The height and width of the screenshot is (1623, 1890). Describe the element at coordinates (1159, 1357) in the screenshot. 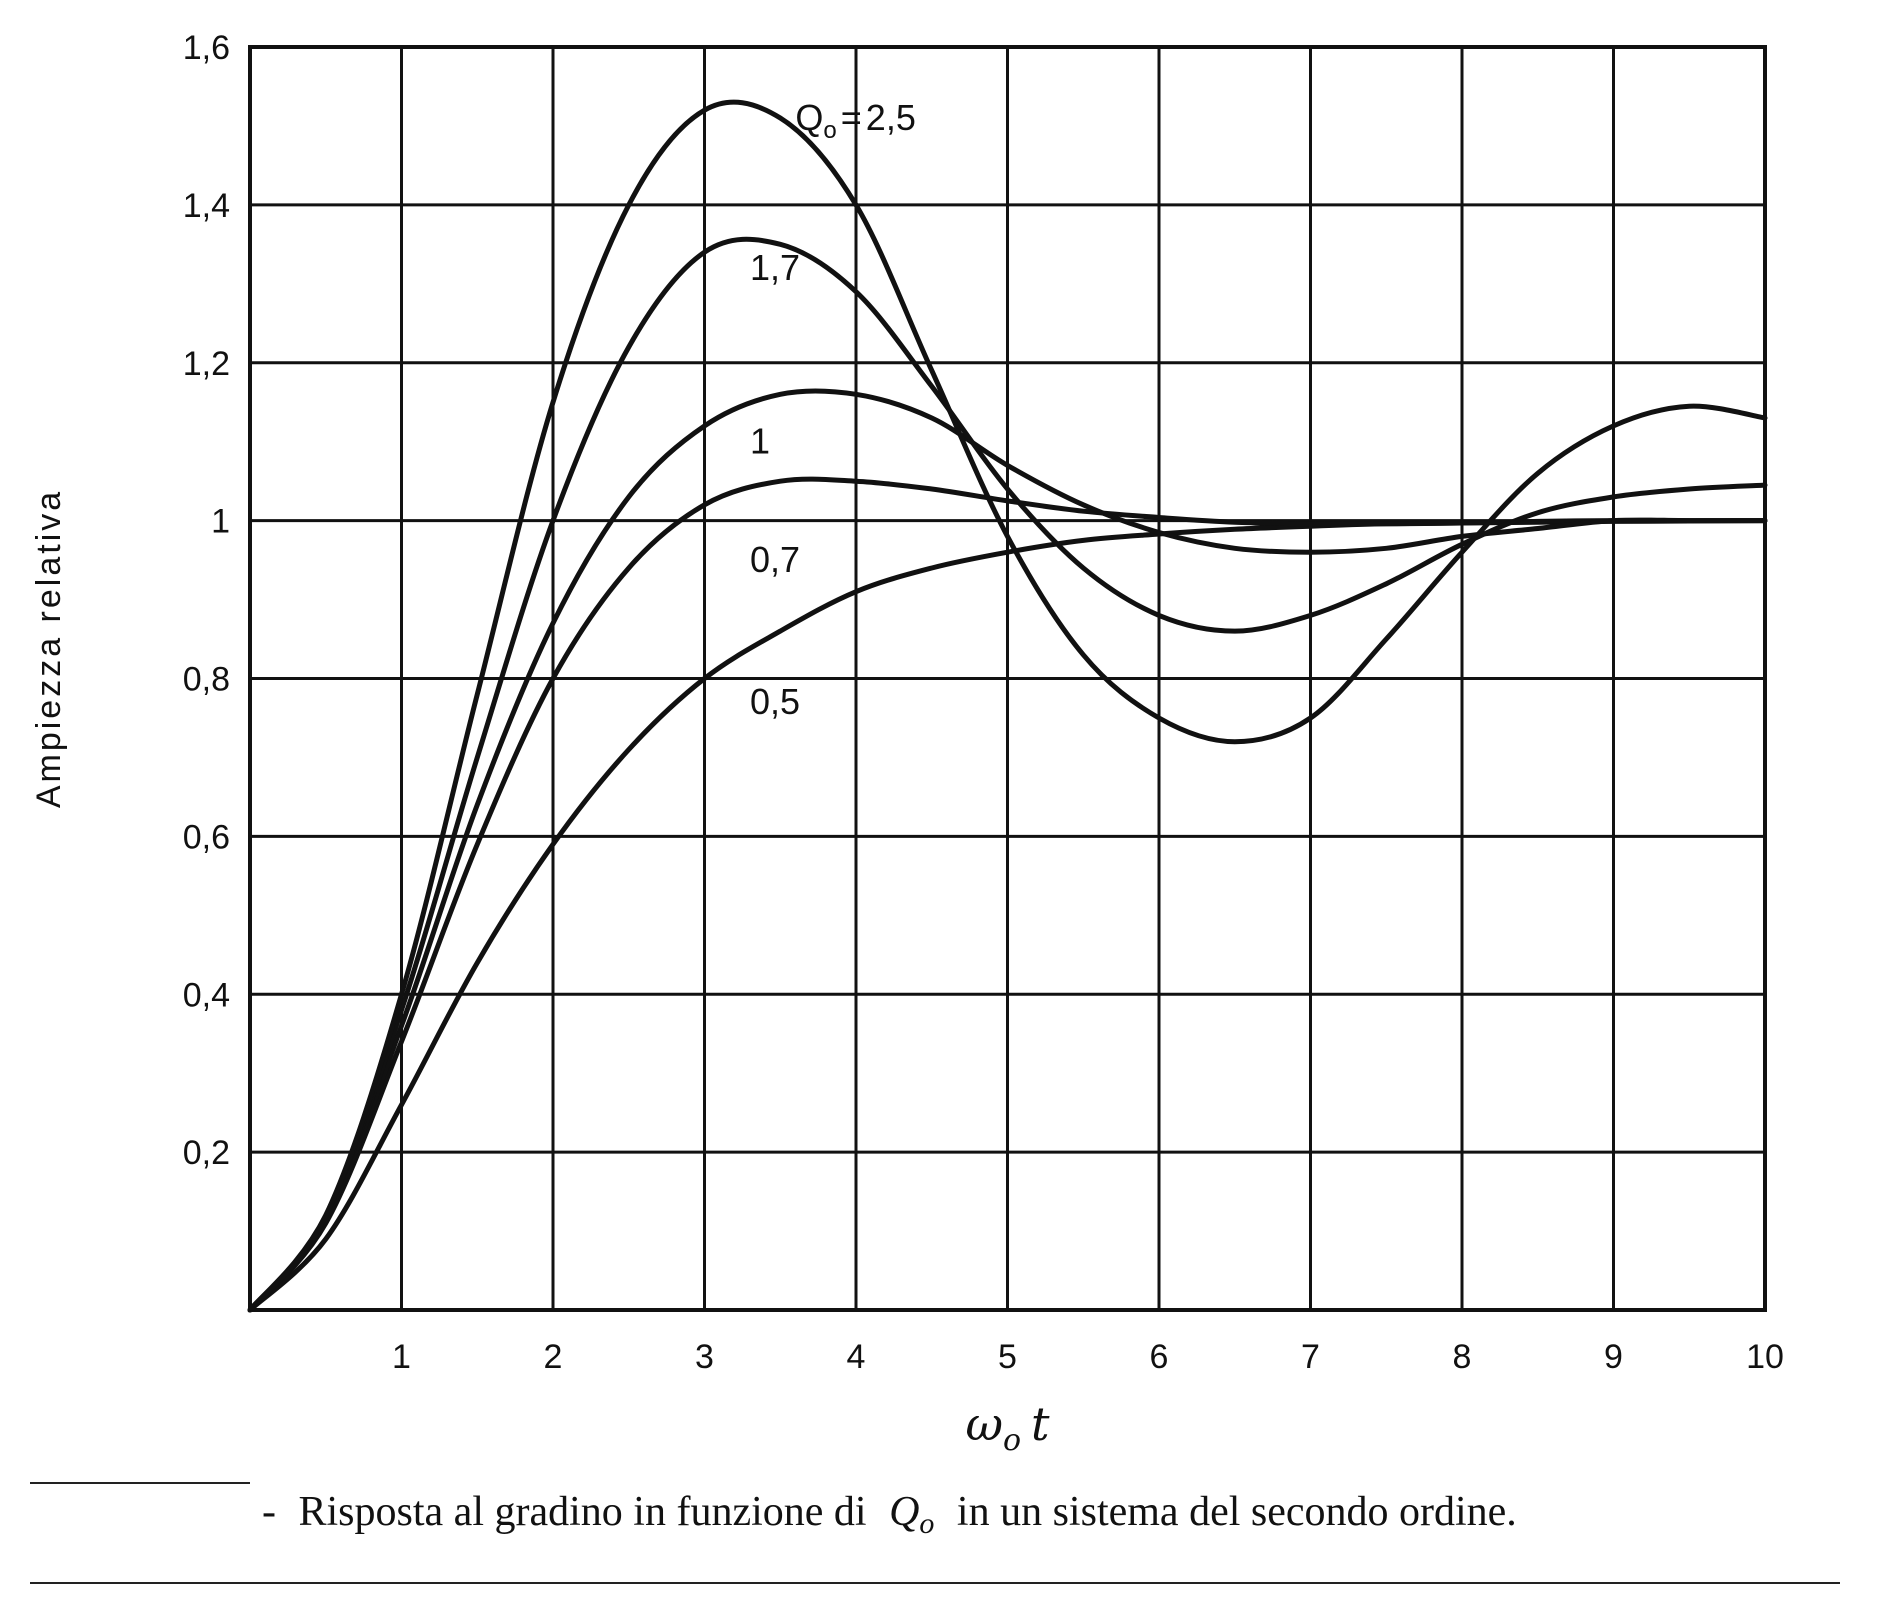

I see `x-tick-label: 6` at that location.